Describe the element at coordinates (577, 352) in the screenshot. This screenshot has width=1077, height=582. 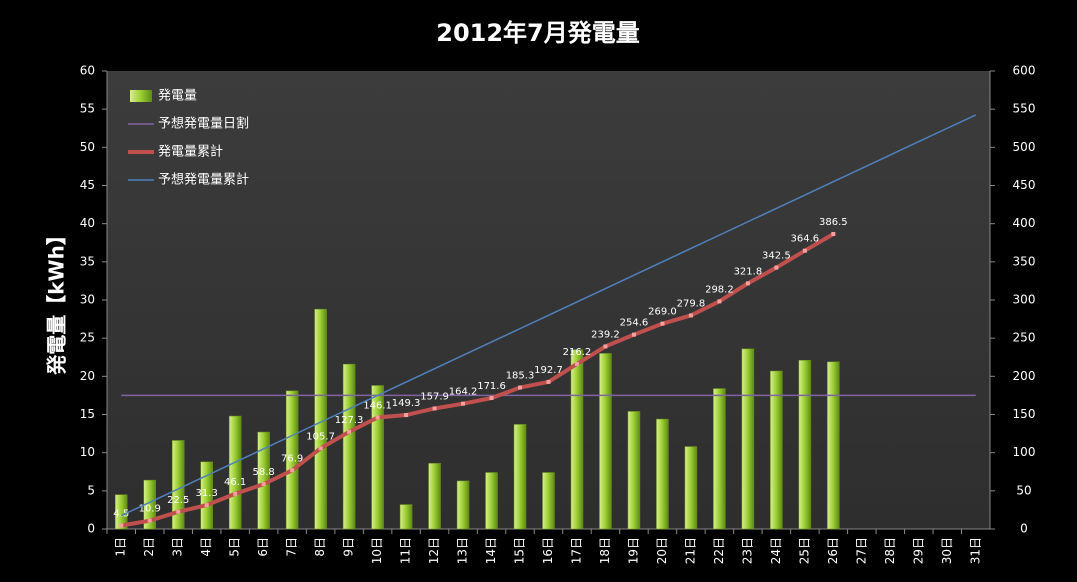
I see `data-label: 216.2` at that location.